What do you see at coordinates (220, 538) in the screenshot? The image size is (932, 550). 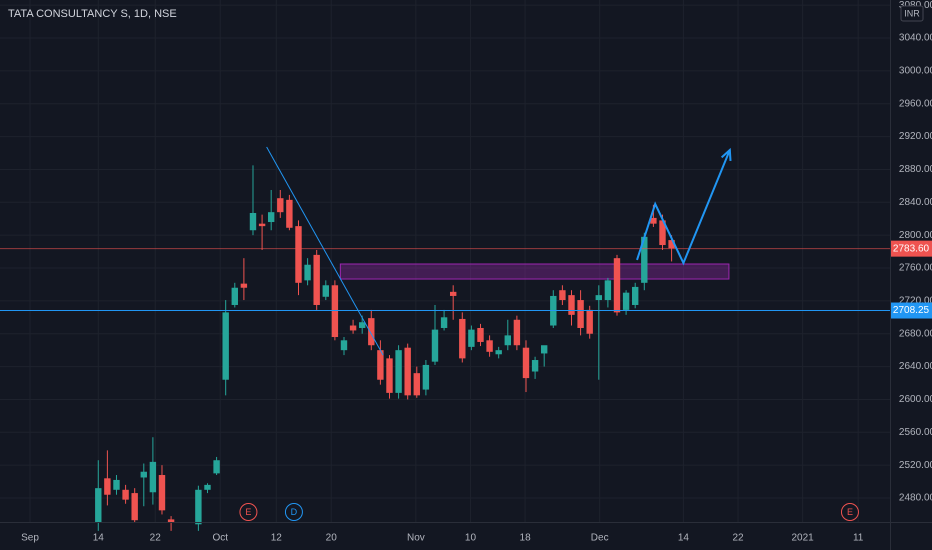 I see `x-tick-label: Oct` at bounding box center [220, 538].